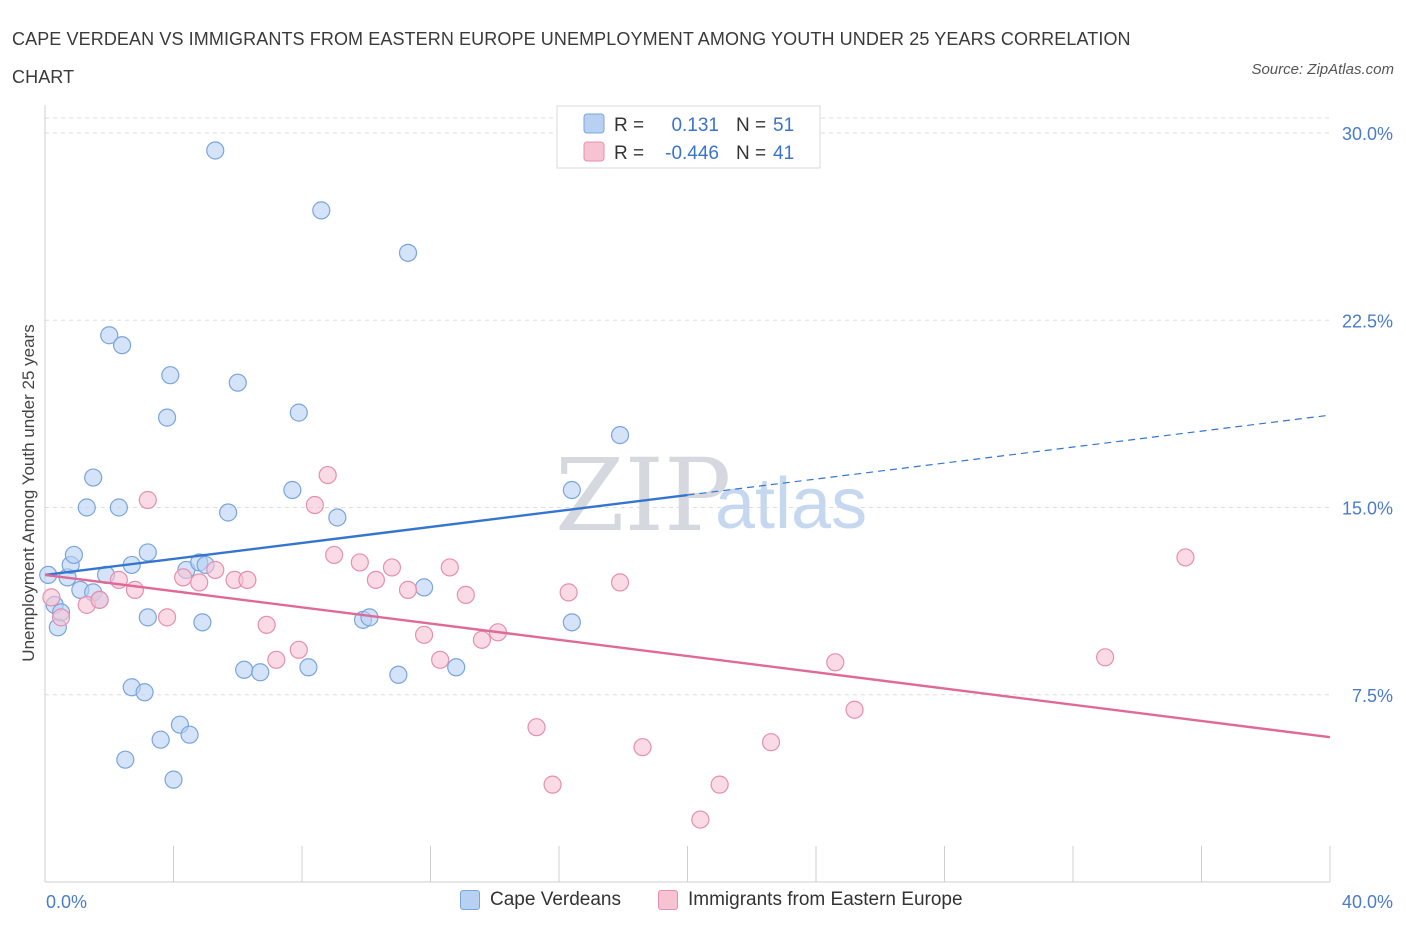 This screenshot has height=930, width=1406. I want to click on legend-r-label-1: R =, so click(629, 125).